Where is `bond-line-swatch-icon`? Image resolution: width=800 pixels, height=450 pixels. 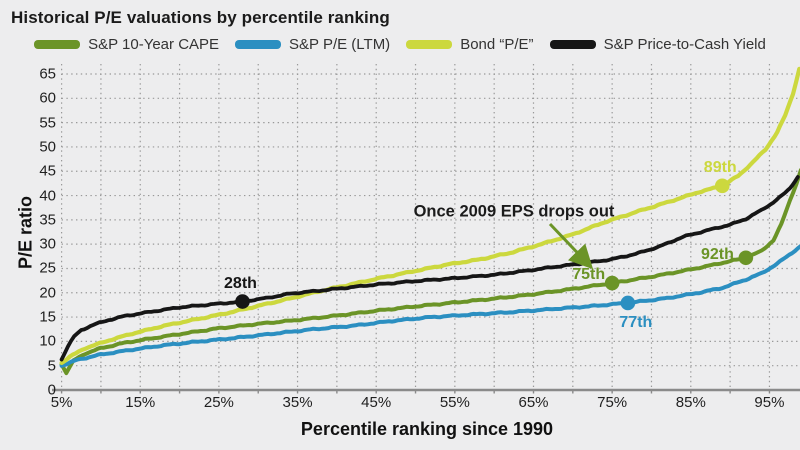 bond-line-swatch-icon is located at coordinates (429, 44).